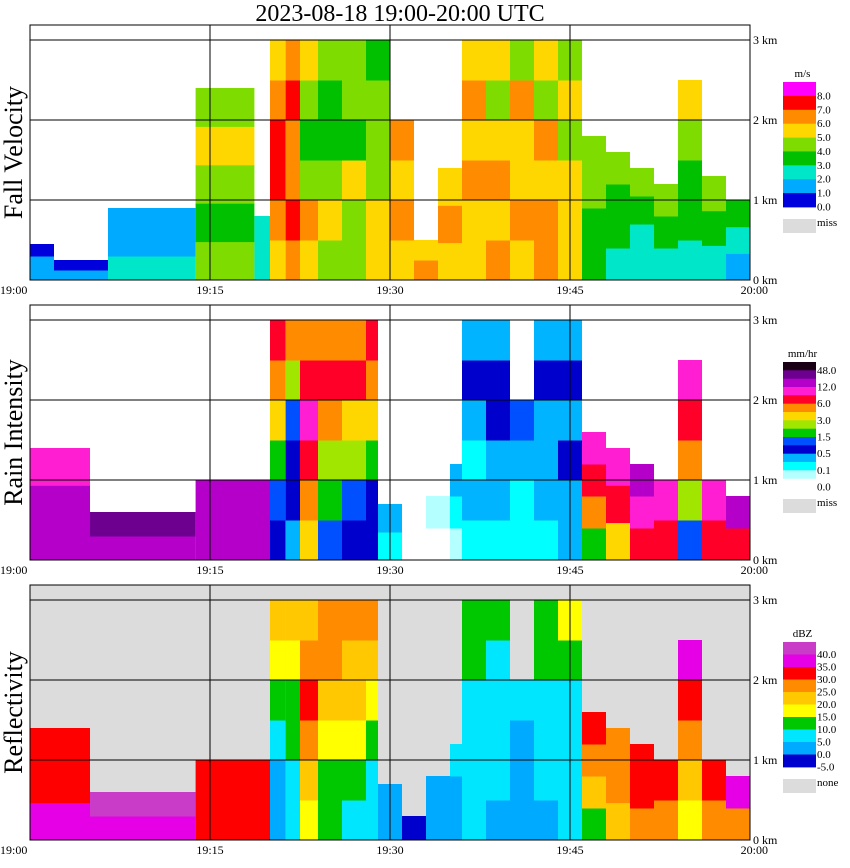 This screenshot has width=850, height=868. What do you see at coordinates (569, 290) in the screenshot?
I see `x-tick-label: 19:45` at bounding box center [569, 290].